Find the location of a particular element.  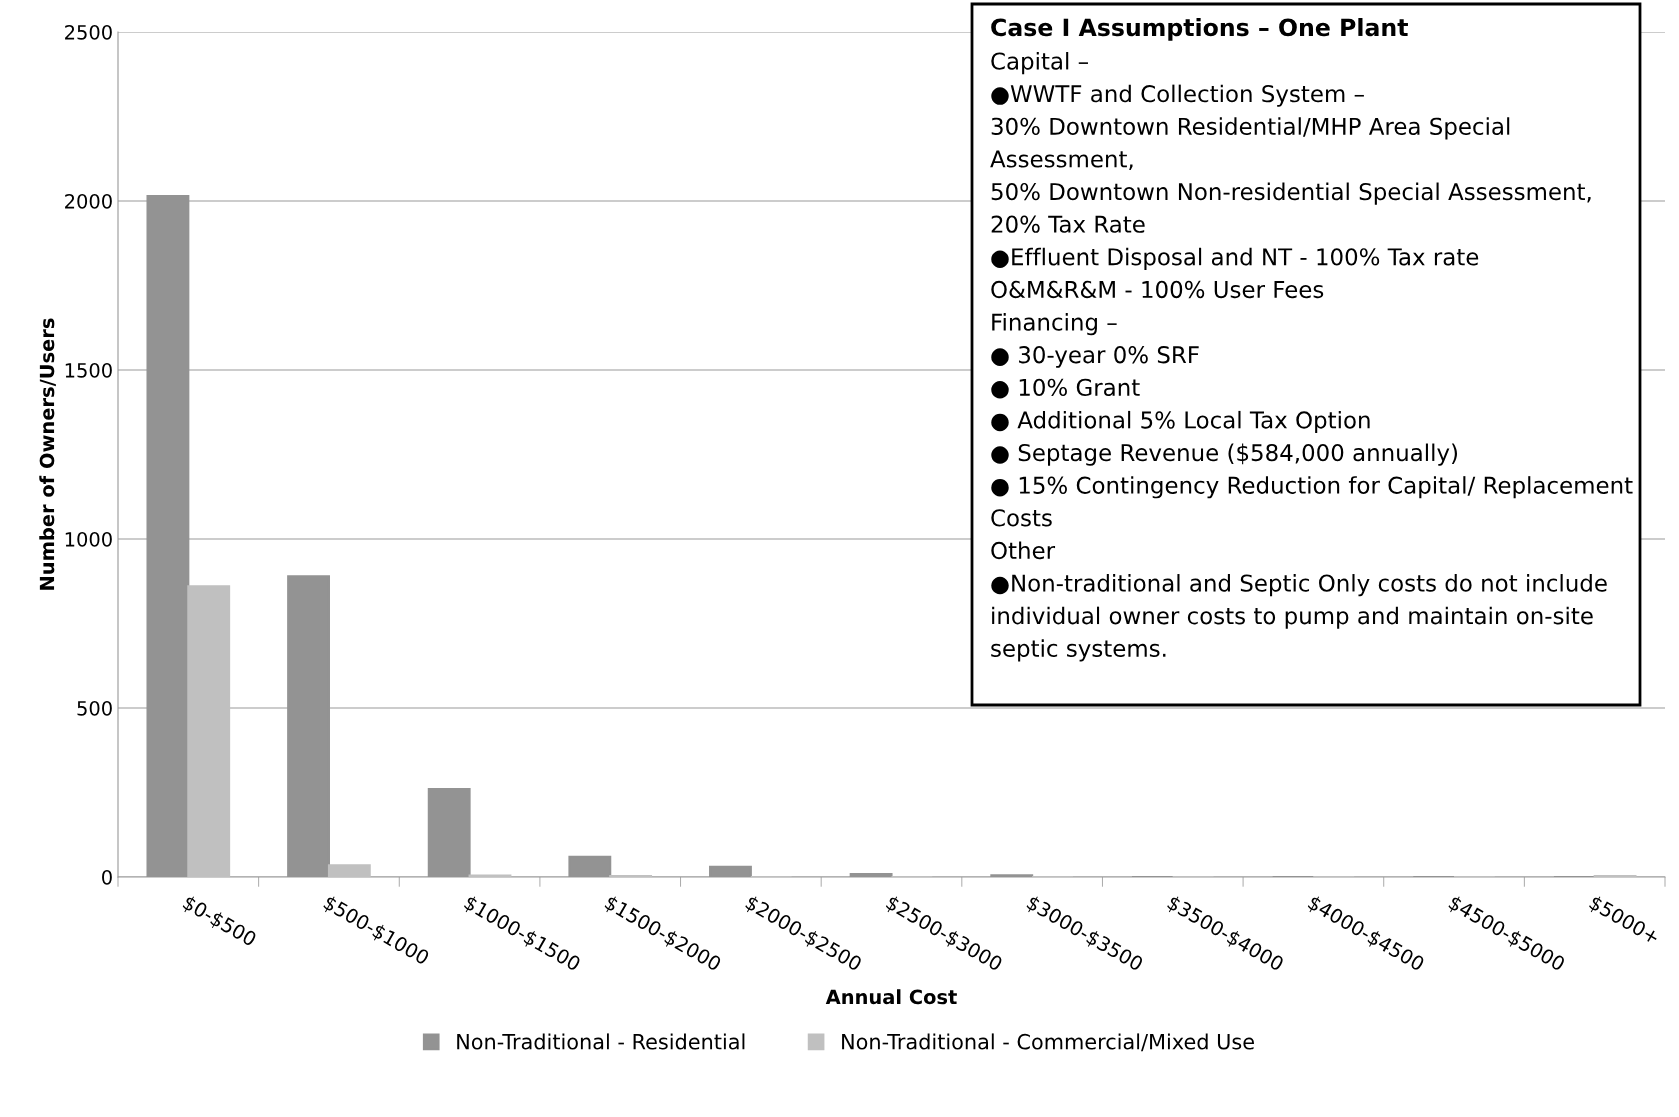

y-tick-label: 2000 is located at coordinates (88, 201).